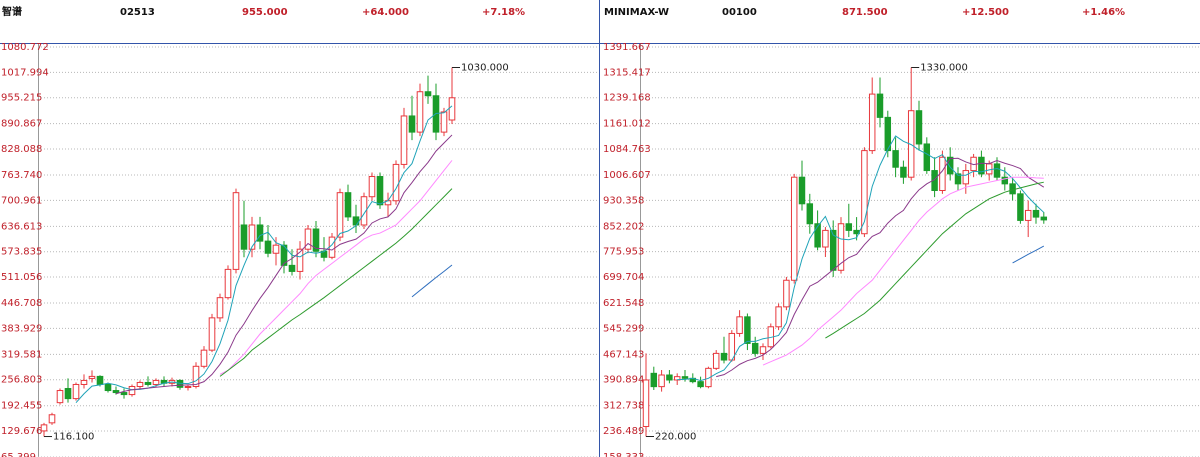  Describe the element at coordinates (137, 12) in the screenshot. I see `header-code: 02513` at that location.